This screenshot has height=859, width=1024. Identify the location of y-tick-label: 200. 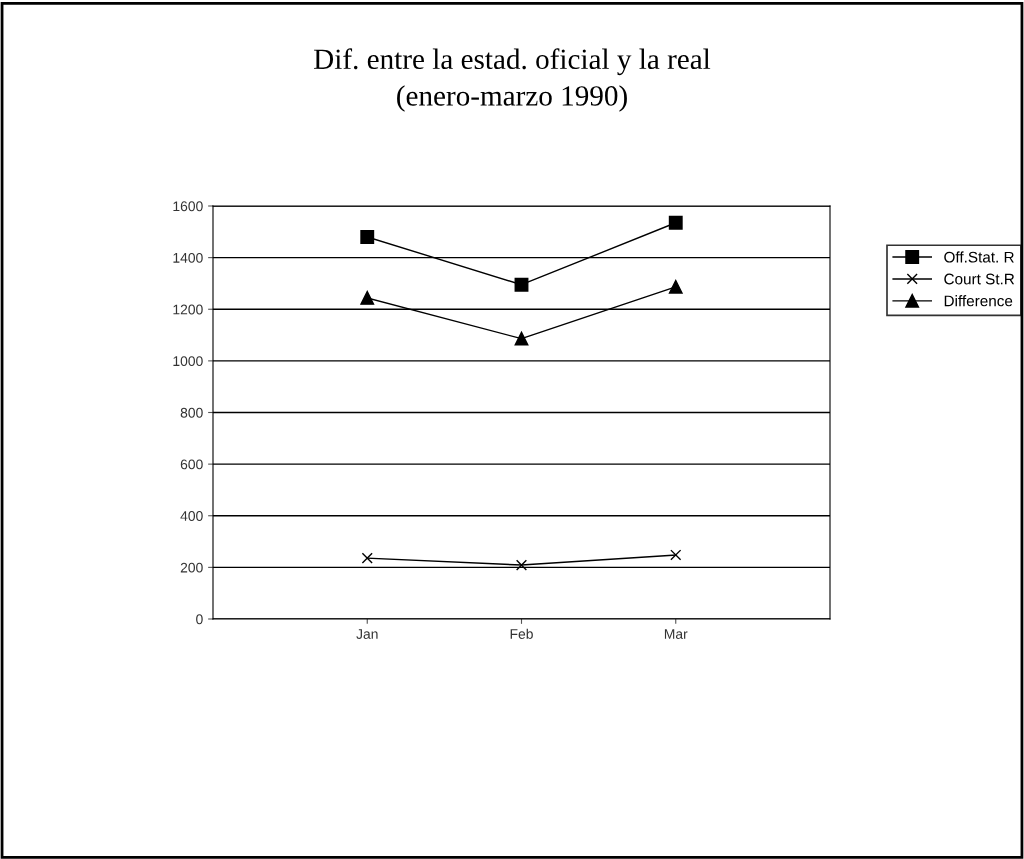
(191, 567).